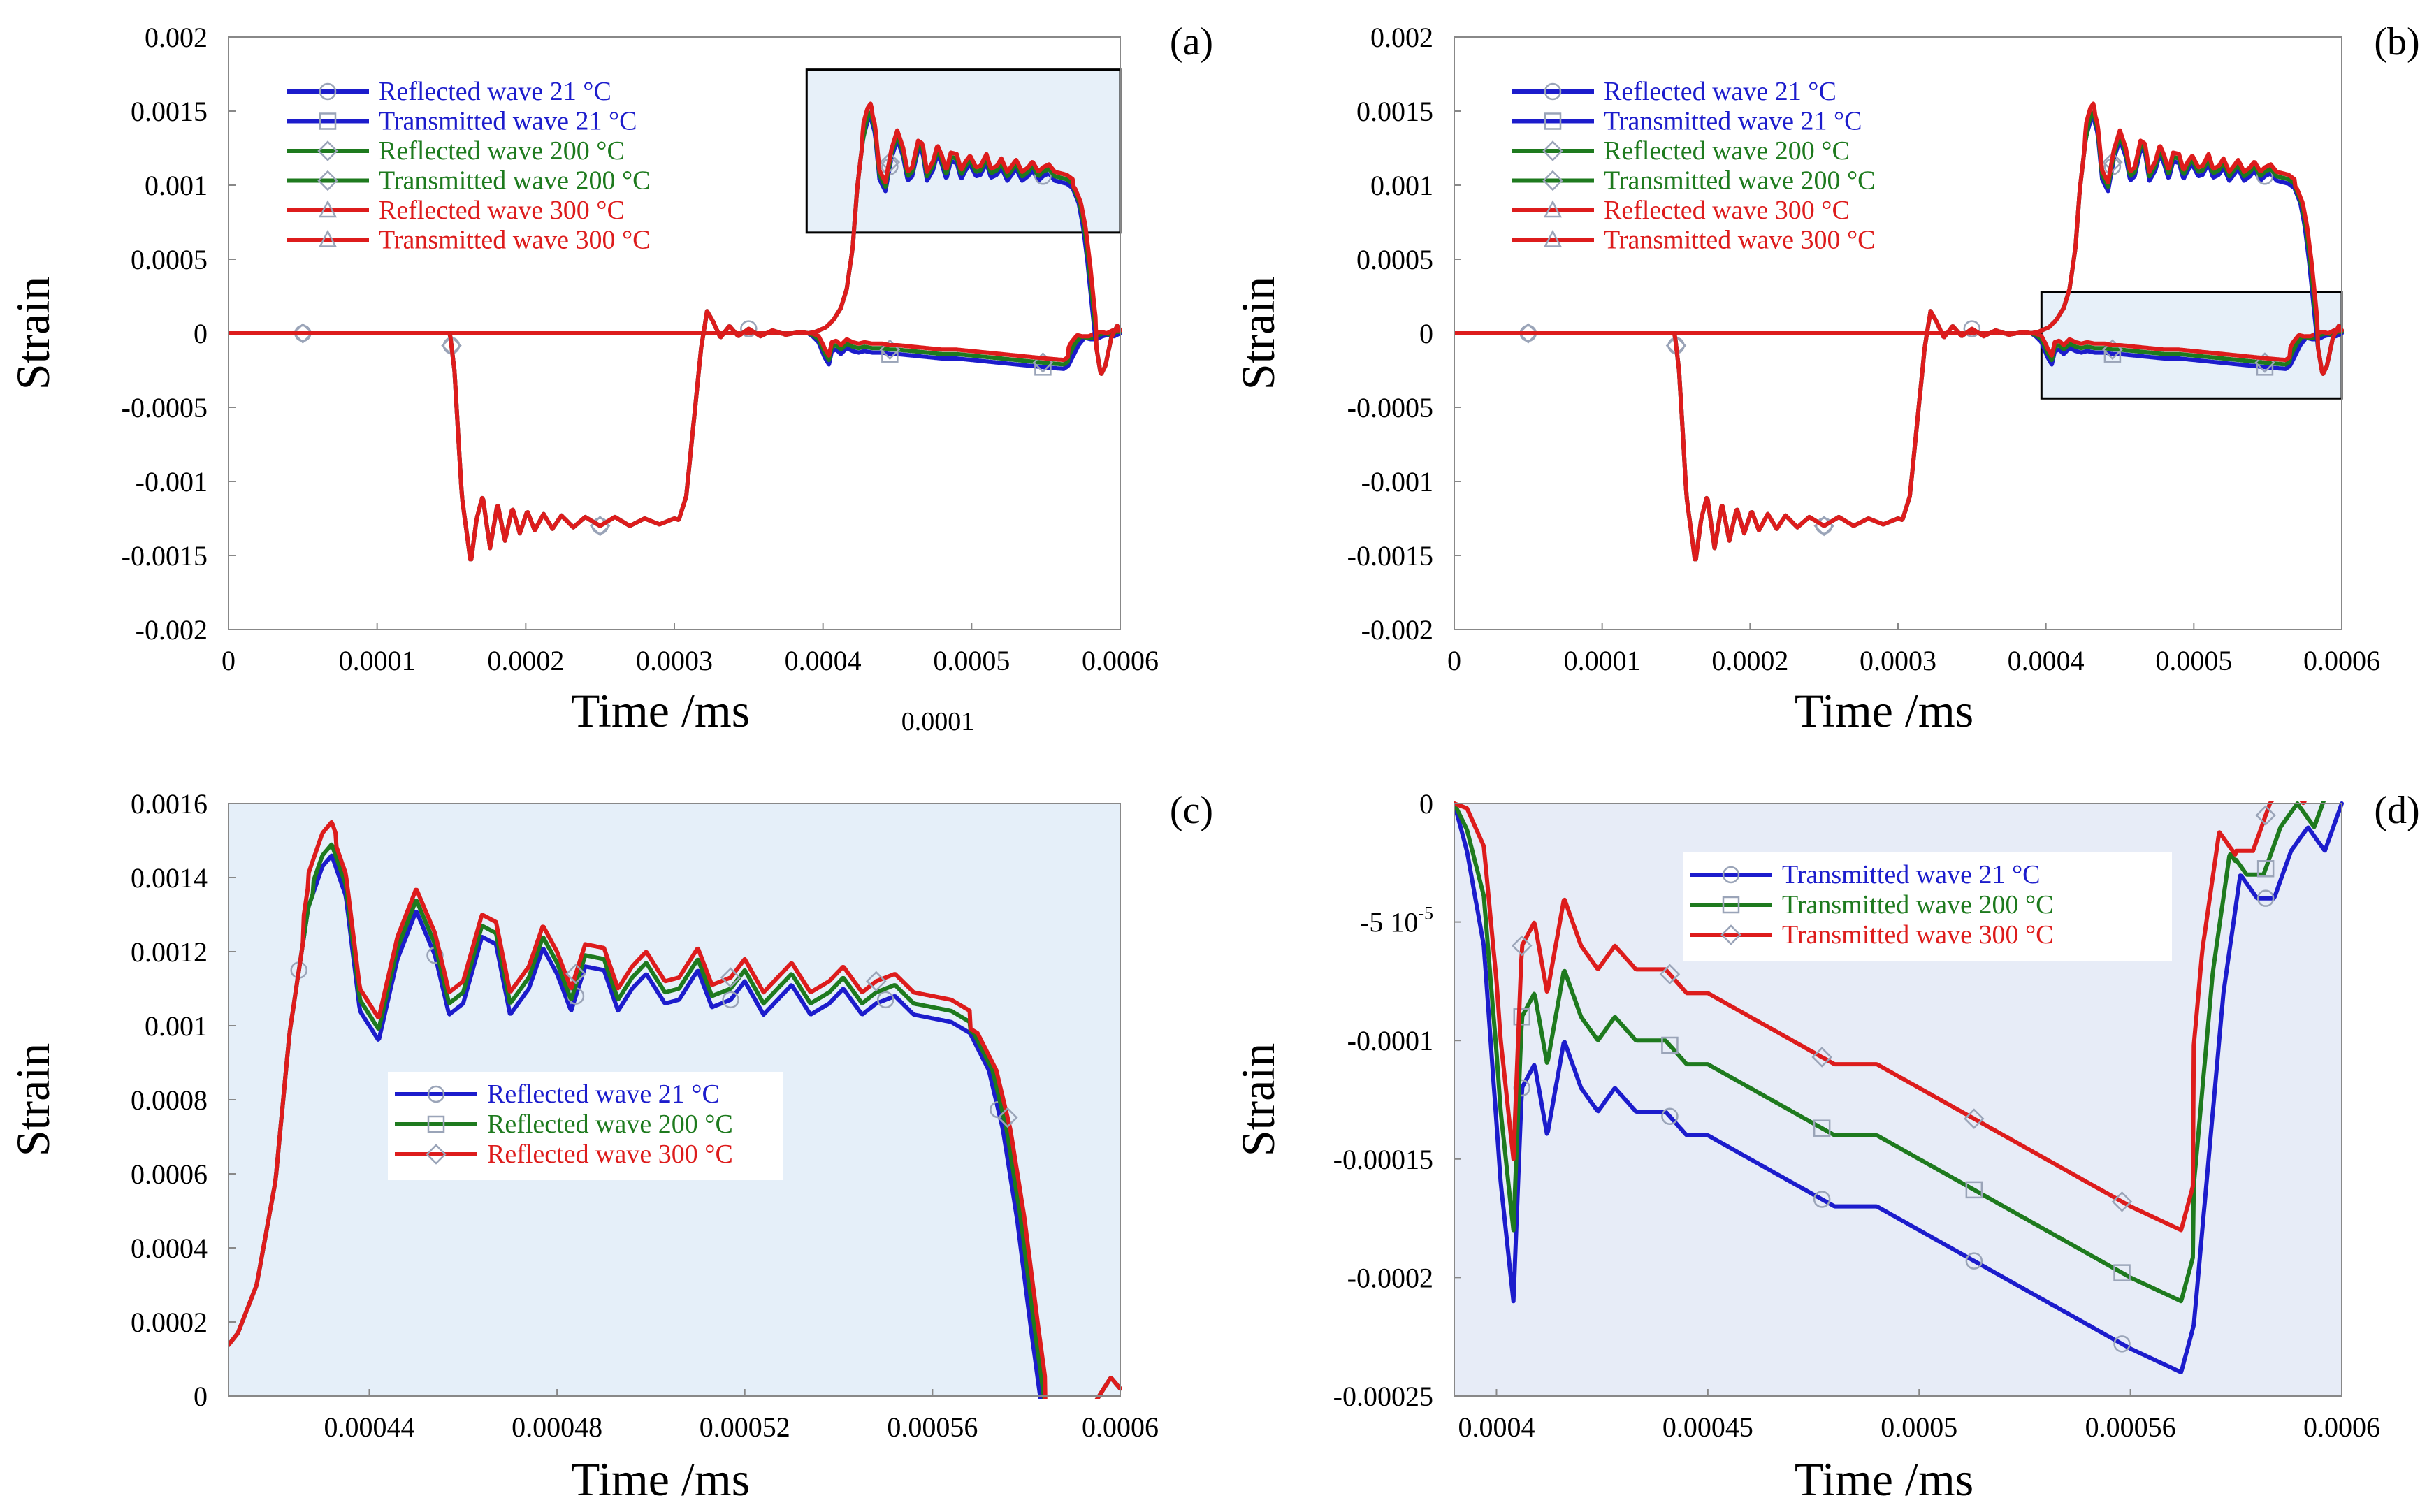 Image resolution: width=2427 pixels, height=1512 pixels. I want to click on y-tick-label: -0.002, so click(1397, 630).